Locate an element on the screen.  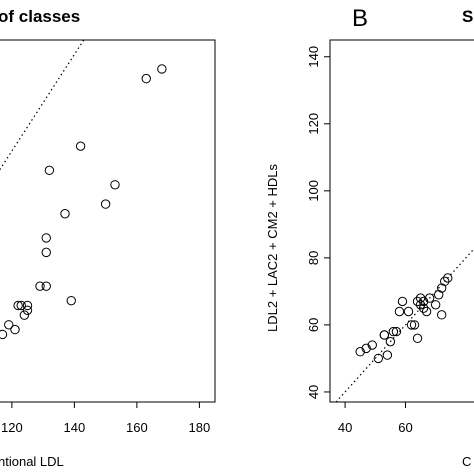
panel-b-y-axis-label: LDL2 + LAC2 + CM2 + HDLs is located at coordinates (272, 248).